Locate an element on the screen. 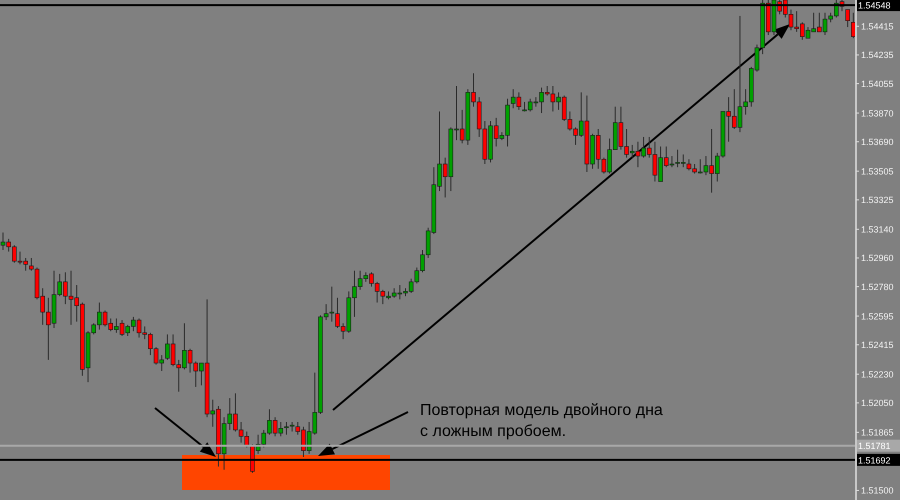 The height and width of the screenshot is (500, 900). y-tick-label: 1.51865 is located at coordinates (877, 433).